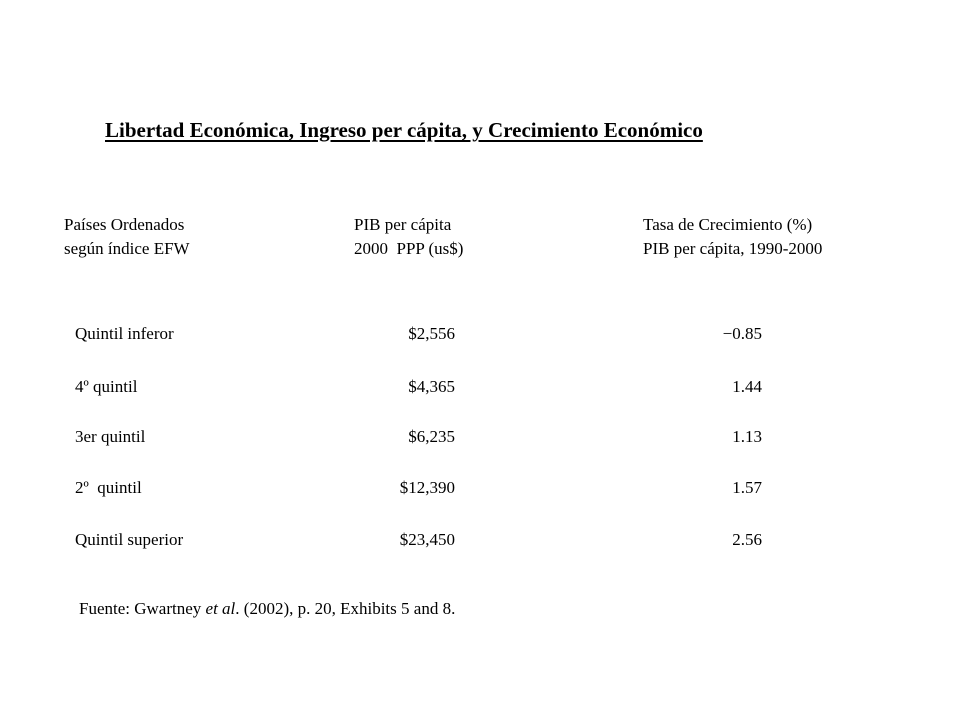 The height and width of the screenshot is (720, 960). I want to click on header-pib-line1: PIB per cápita, so click(403, 224).